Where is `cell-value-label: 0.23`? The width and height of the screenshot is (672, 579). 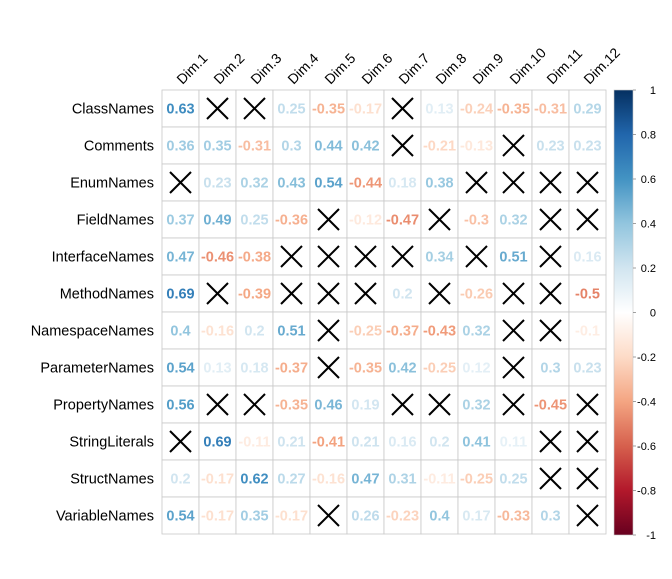 cell-value-label: 0.23 is located at coordinates (550, 147).